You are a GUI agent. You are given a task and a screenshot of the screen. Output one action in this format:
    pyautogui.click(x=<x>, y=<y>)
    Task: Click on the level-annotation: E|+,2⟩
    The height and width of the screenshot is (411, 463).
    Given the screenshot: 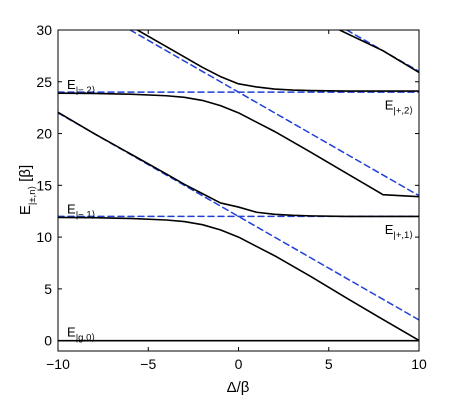 What is the action you would take?
    pyautogui.click(x=399, y=107)
    